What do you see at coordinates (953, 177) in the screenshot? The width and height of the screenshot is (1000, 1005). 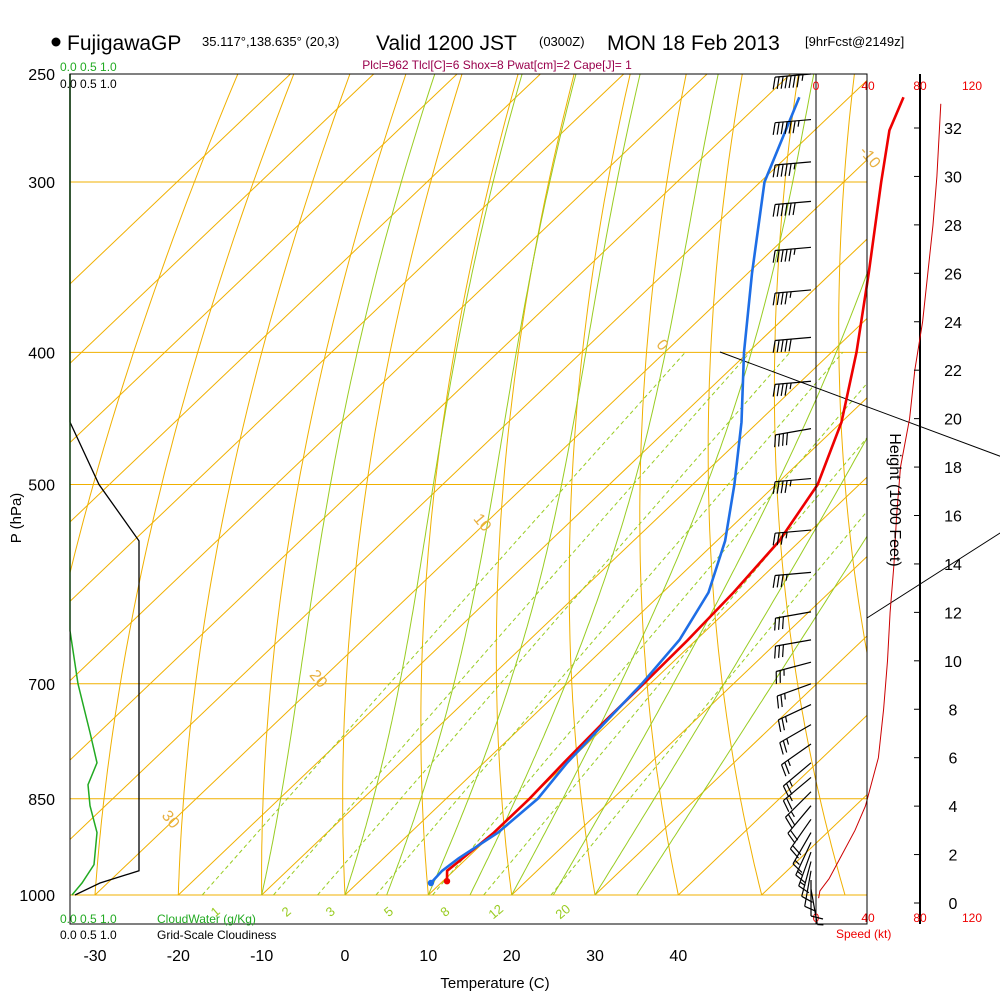 I see `height-tick-label: 30` at bounding box center [953, 177].